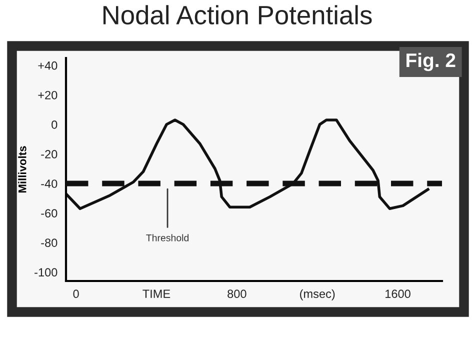  Describe the element at coordinates (46, 272) in the screenshot. I see `y-tick-label: -100` at that location.